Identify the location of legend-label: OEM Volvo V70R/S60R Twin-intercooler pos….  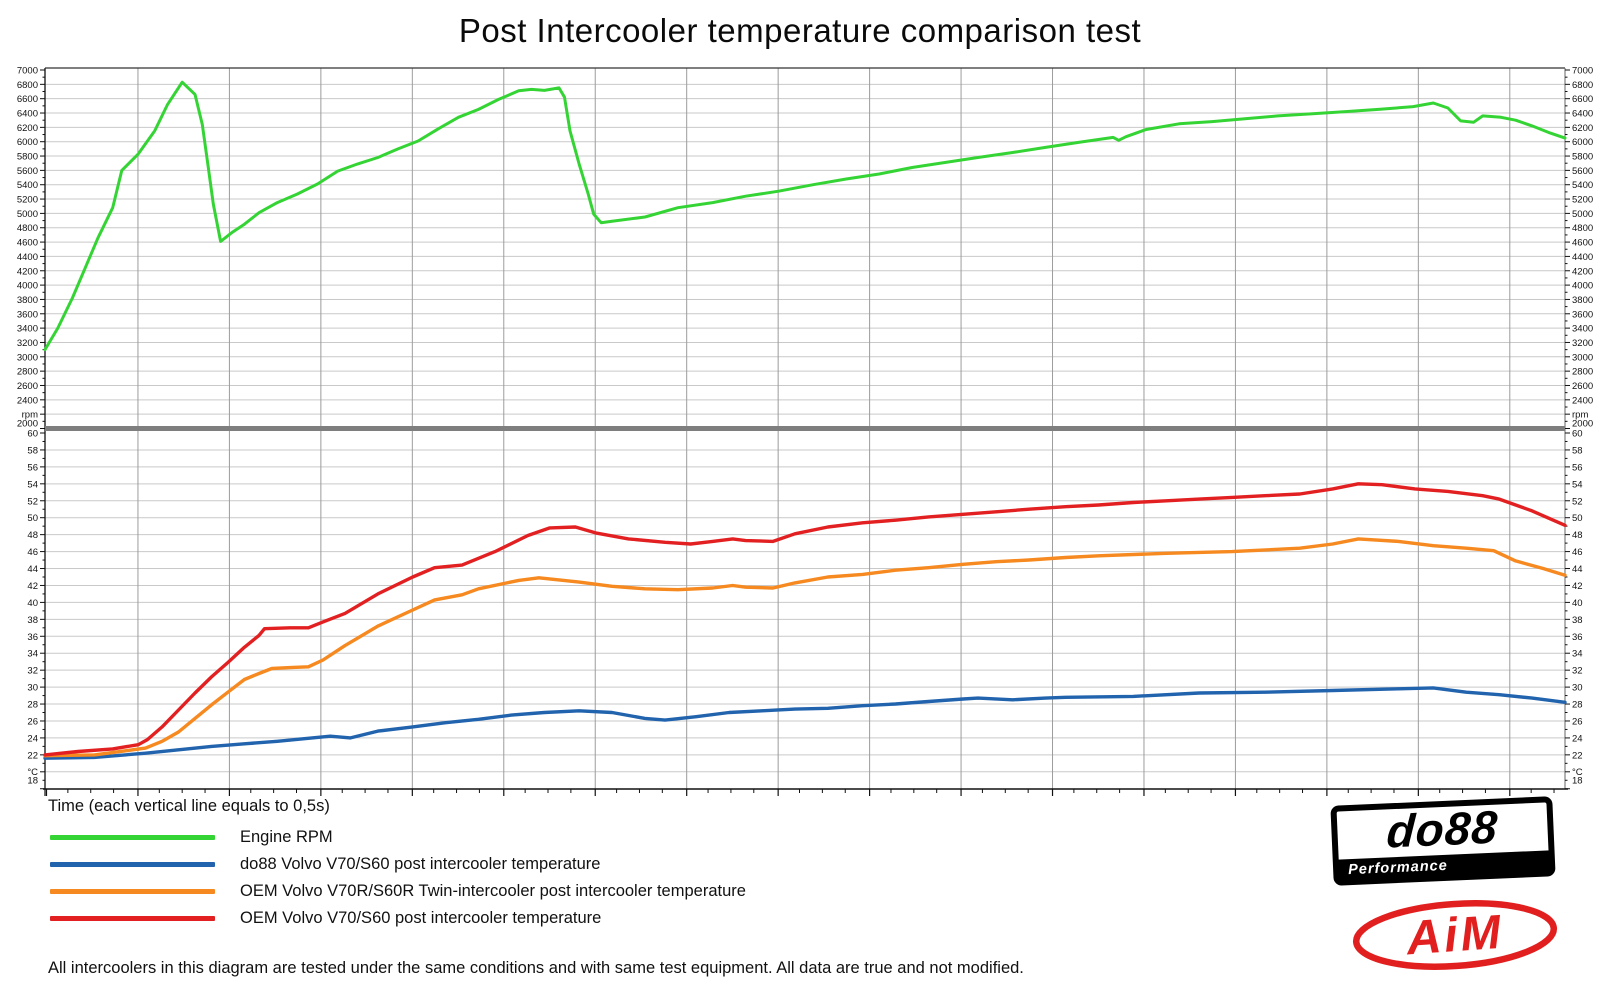
(493, 891).